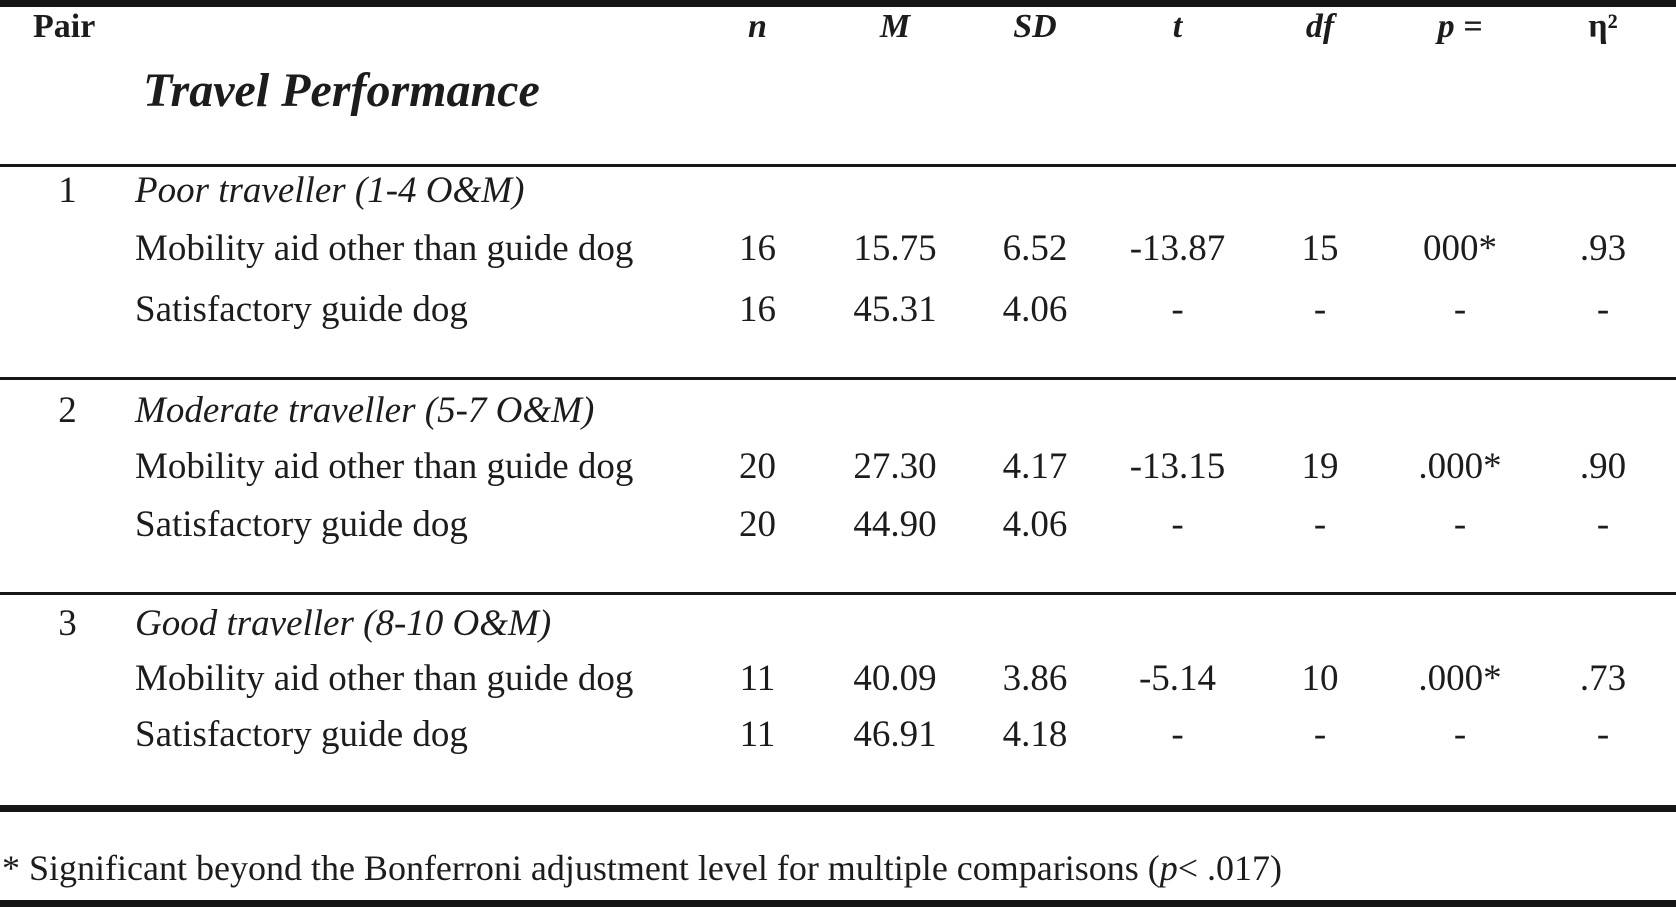 This screenshot has width=1676, height=907. Describe the element at coordinates (1177, 248) in the screenshot. I see `t-value: -13.87` at that location.